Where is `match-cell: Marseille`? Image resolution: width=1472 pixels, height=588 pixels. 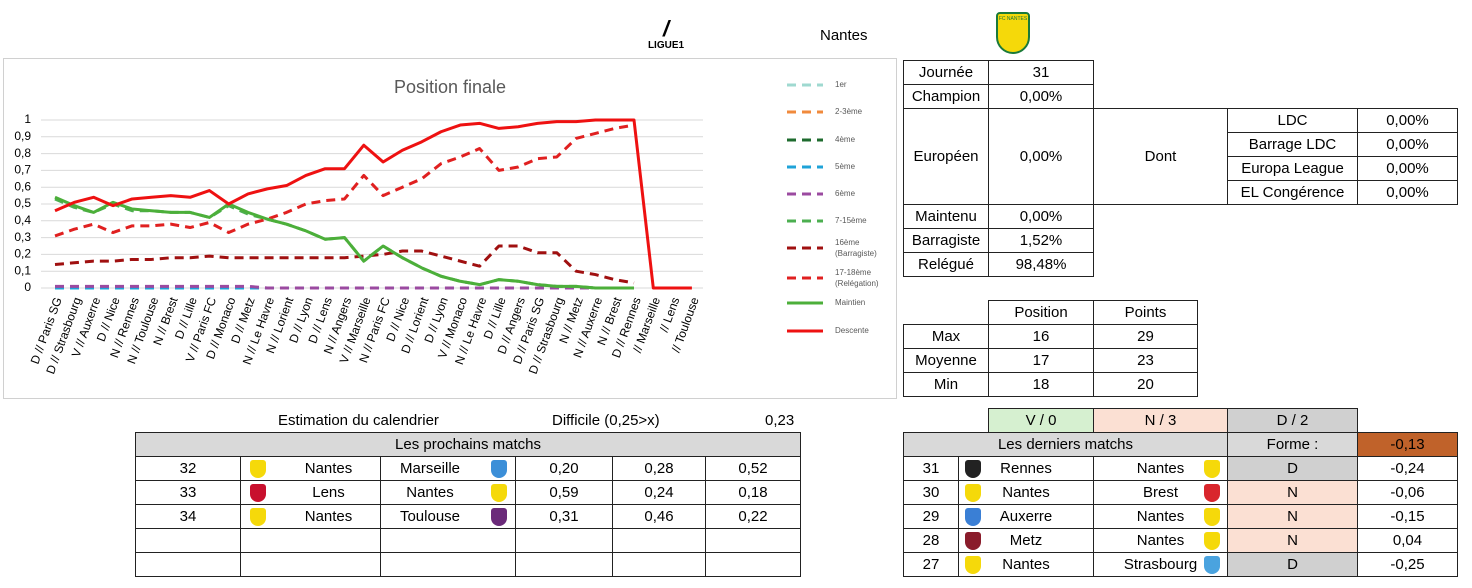
match-cell: Marseille is located at coordinates (448, 468).